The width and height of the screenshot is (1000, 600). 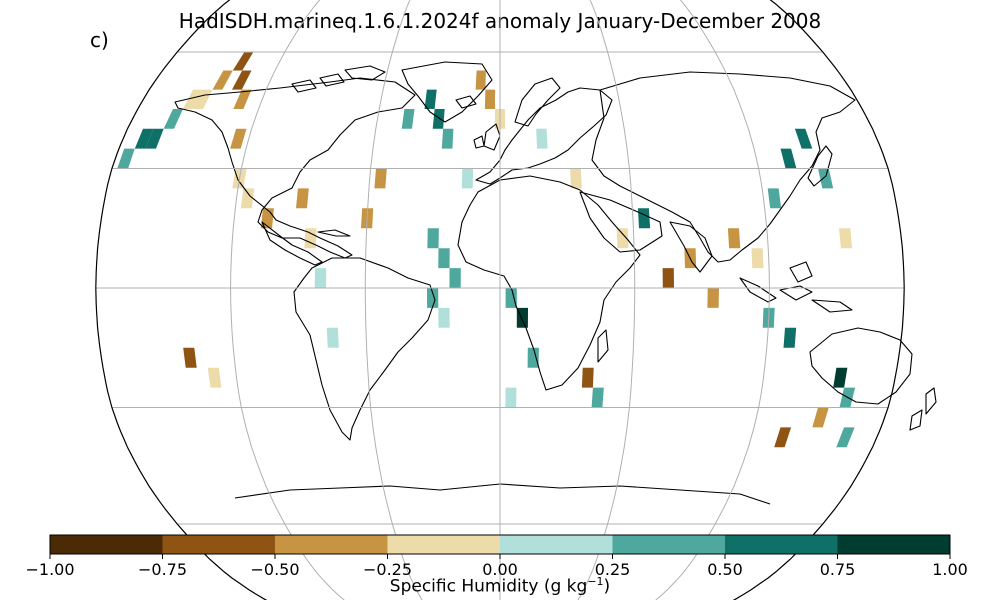 I want to click on antarctica-coast, so click(x=502, y=494).